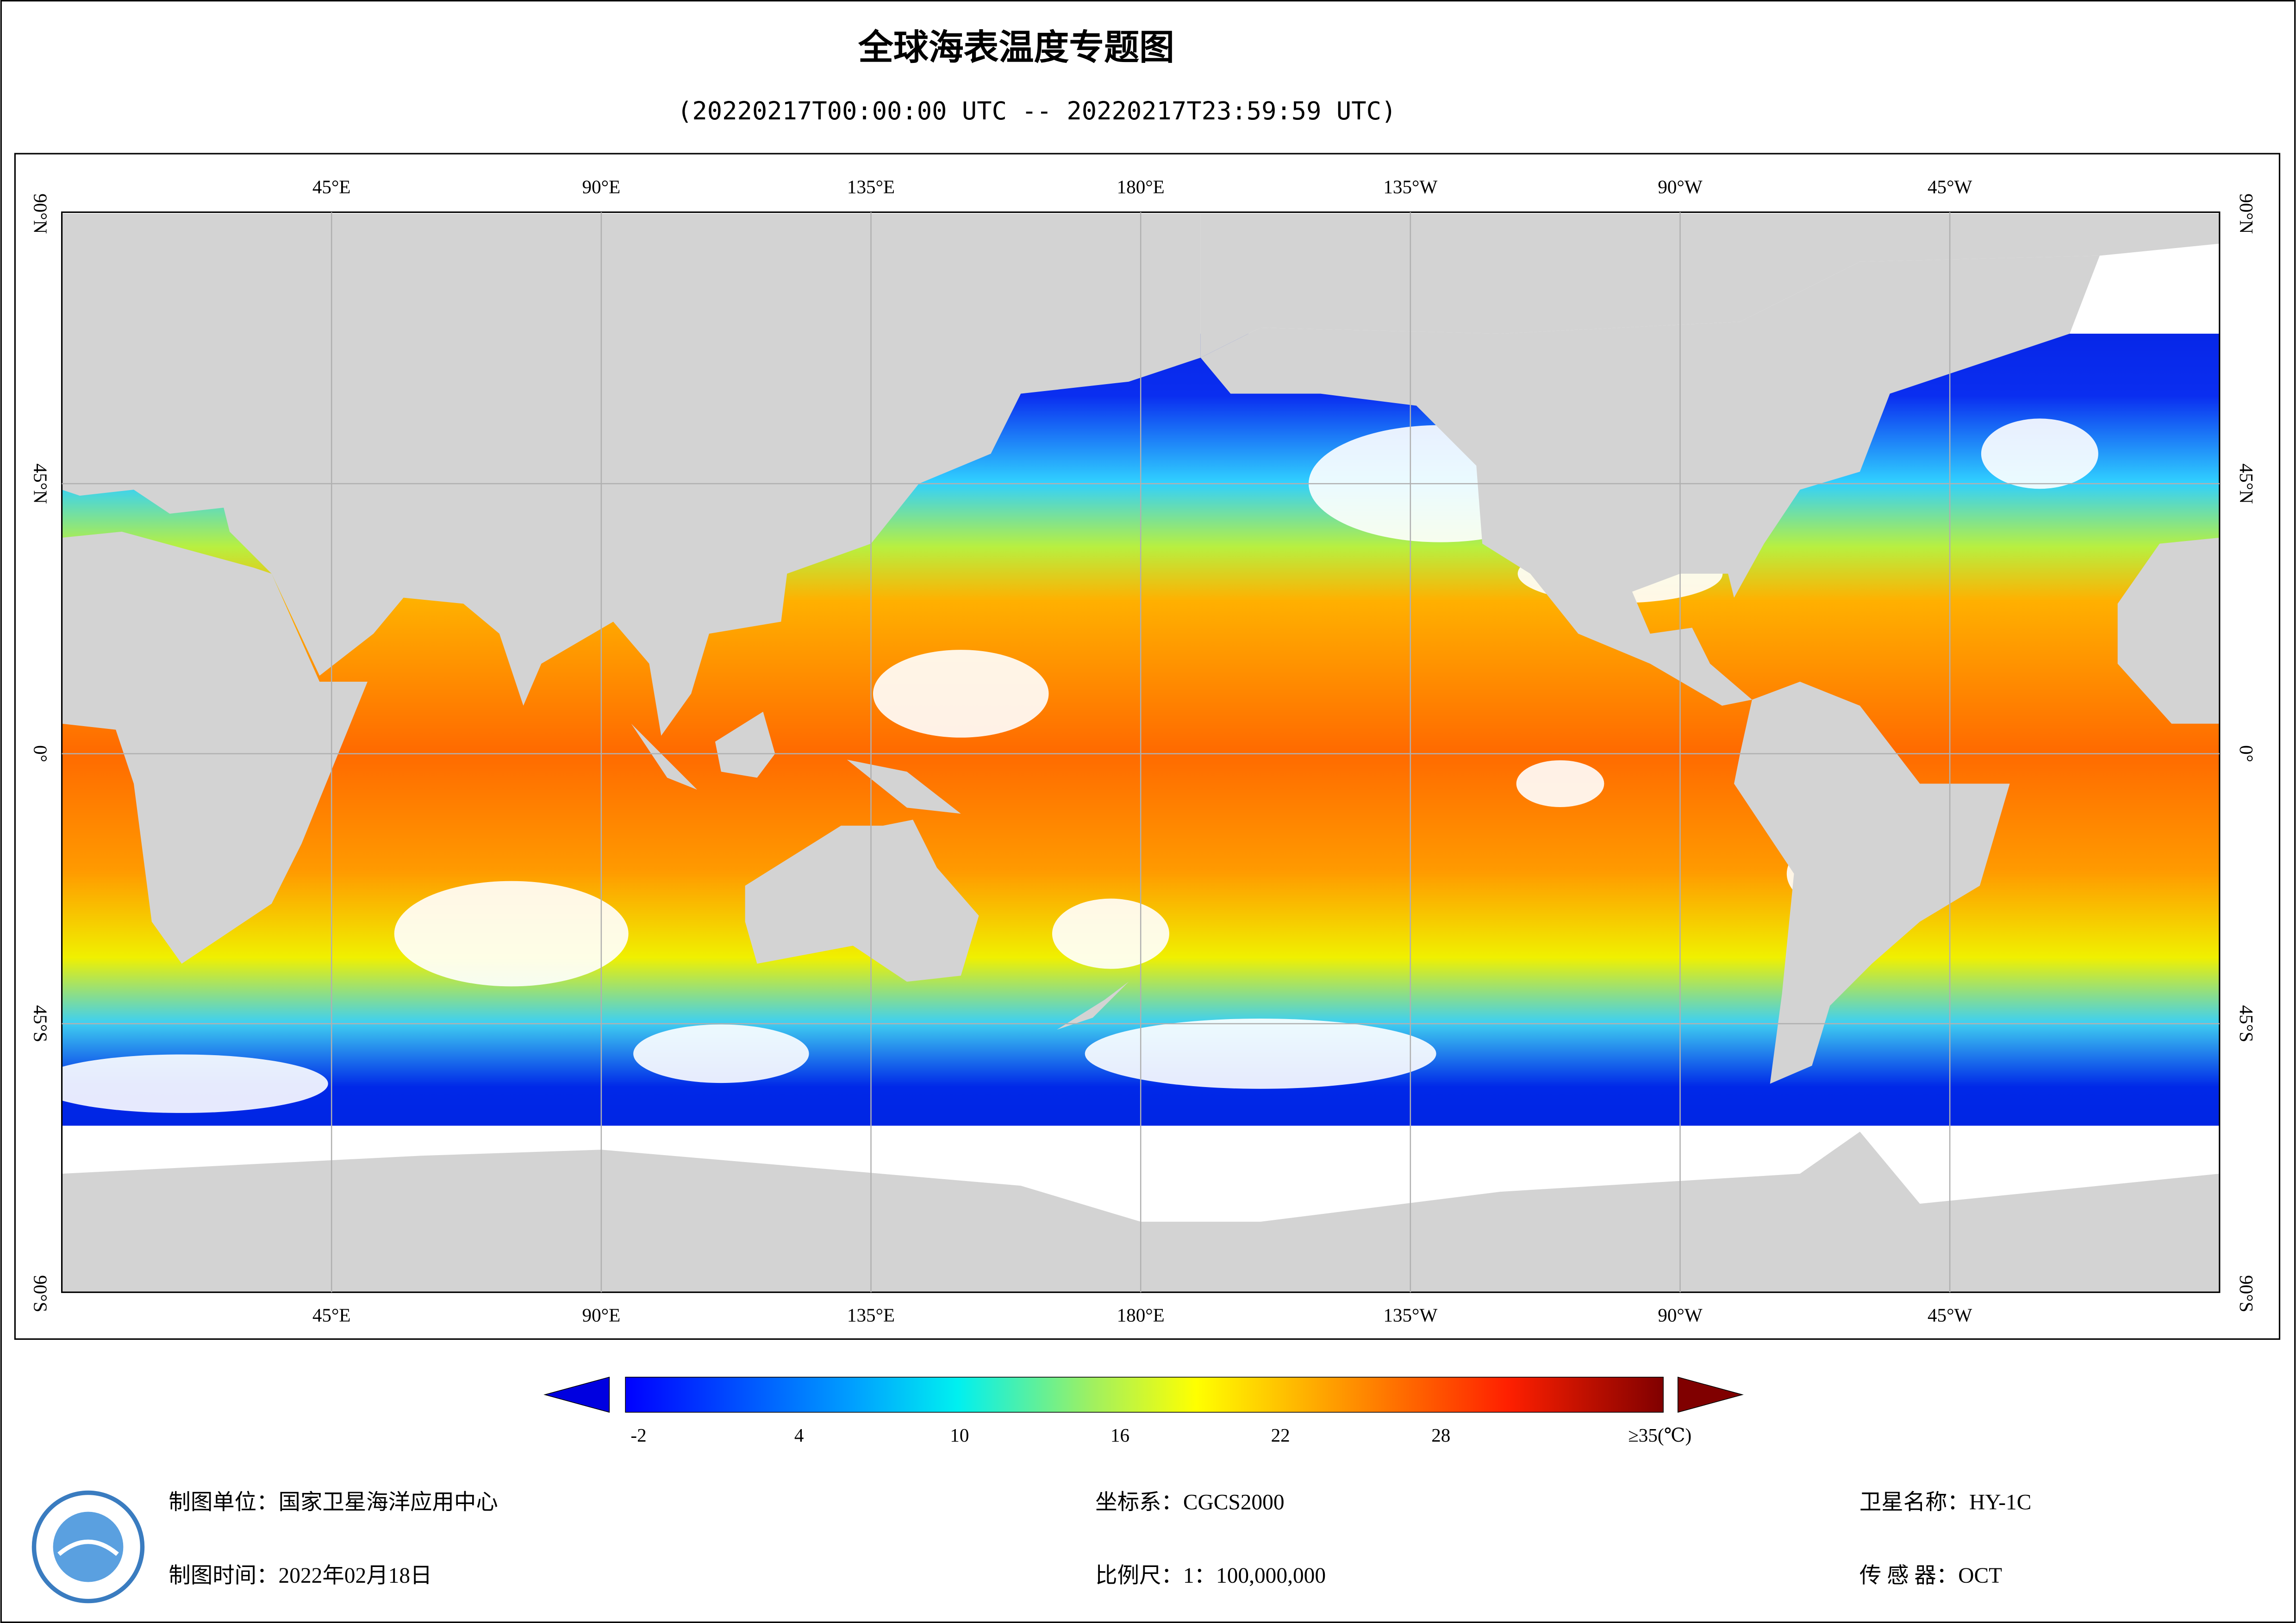 This screenshot has width=2296, height=1623. I want to click on colorbar-tick-label: -2, so click(638, 1435).